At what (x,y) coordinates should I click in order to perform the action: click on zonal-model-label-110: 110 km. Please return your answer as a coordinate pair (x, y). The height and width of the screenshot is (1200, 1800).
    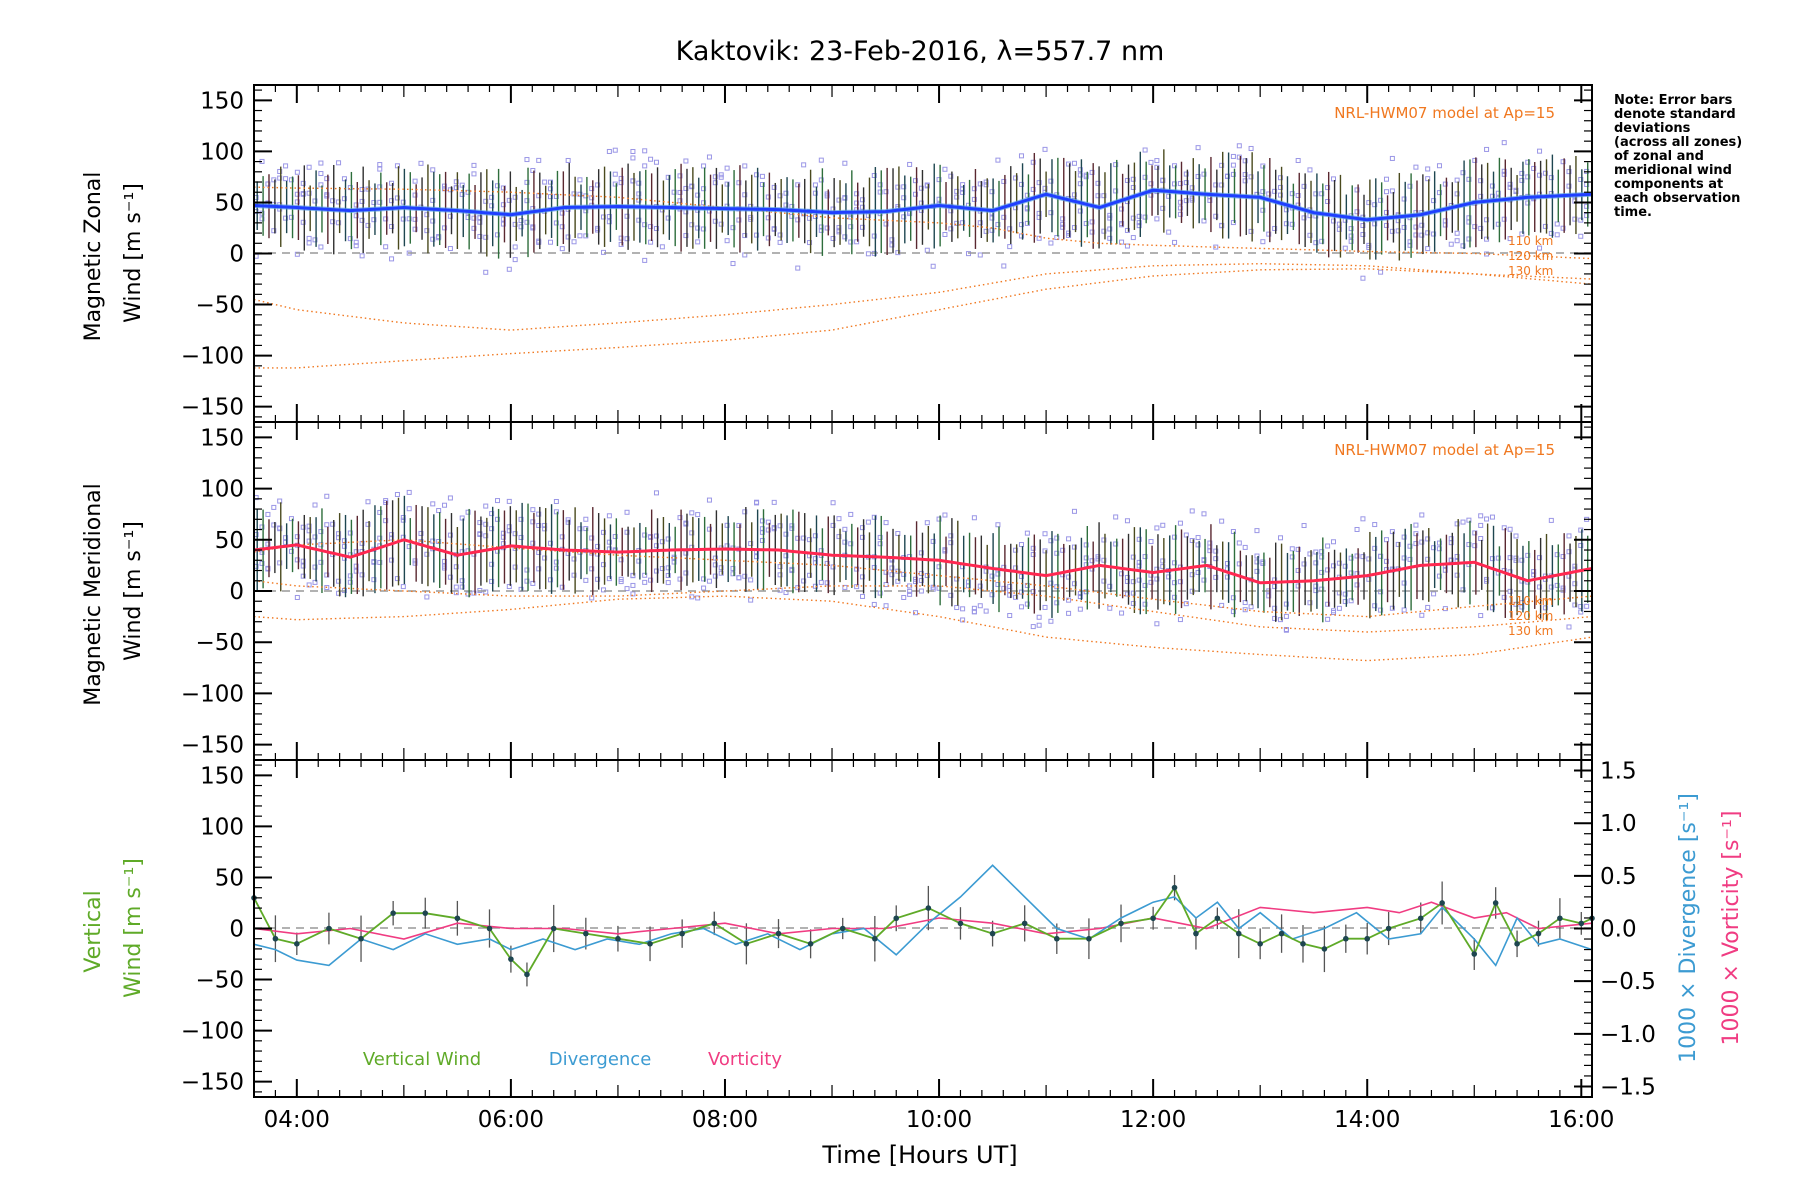
    Looking at the image, I should click on (1530, 241).